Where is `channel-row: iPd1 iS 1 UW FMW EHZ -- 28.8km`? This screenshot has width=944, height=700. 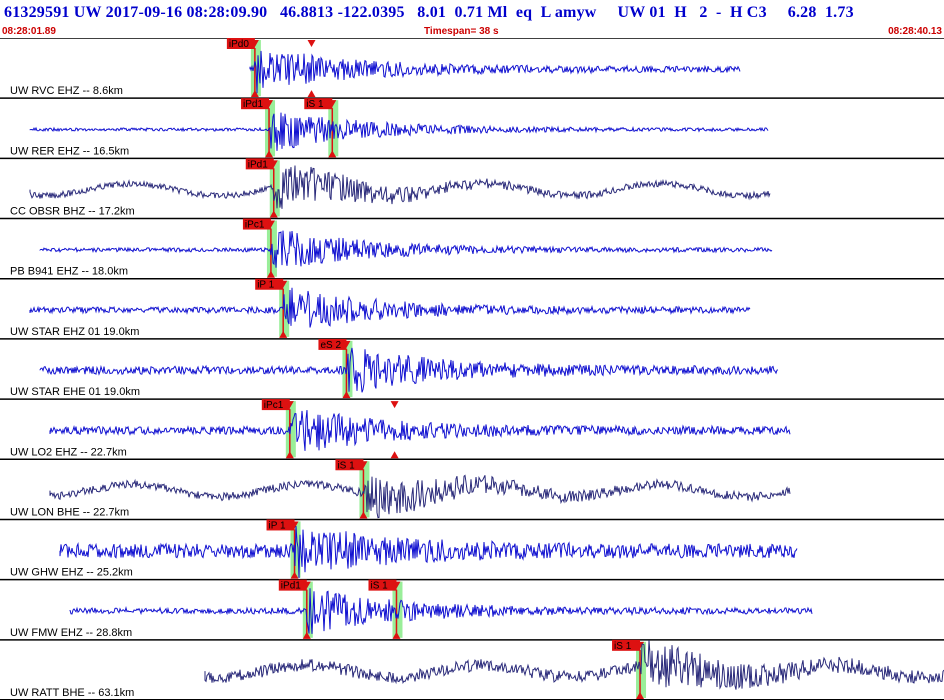 channel-row: iPd1 iS 1 UW FMW EHZ -- 28.8km is located at coordinates (472, 608).